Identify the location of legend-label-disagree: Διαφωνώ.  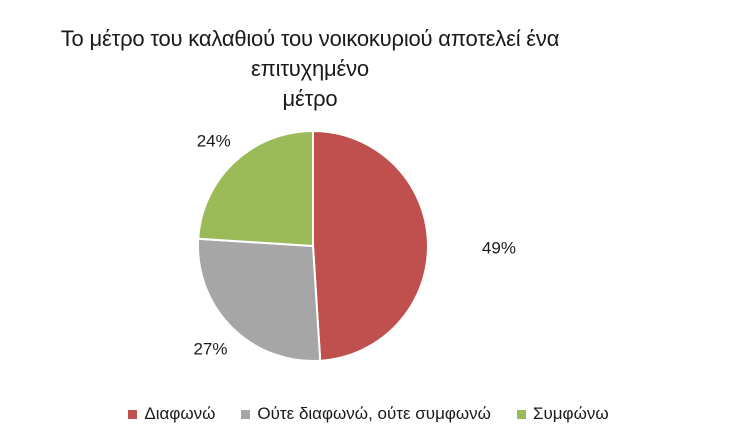
(180, 413).